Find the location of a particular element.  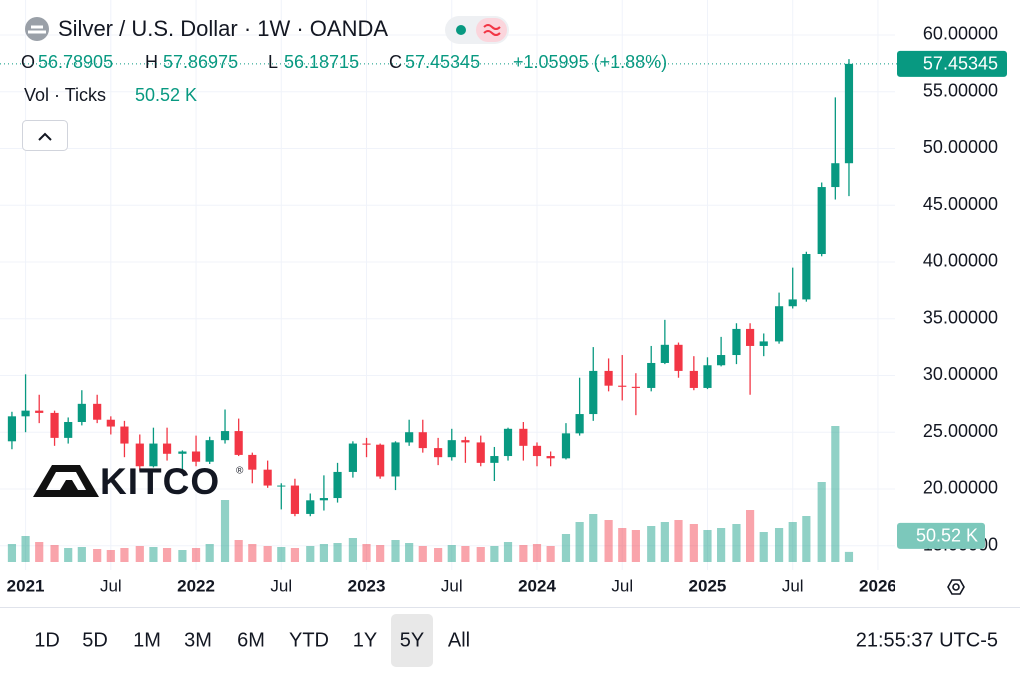

symbol-icon is located at coordinates (37, 29).